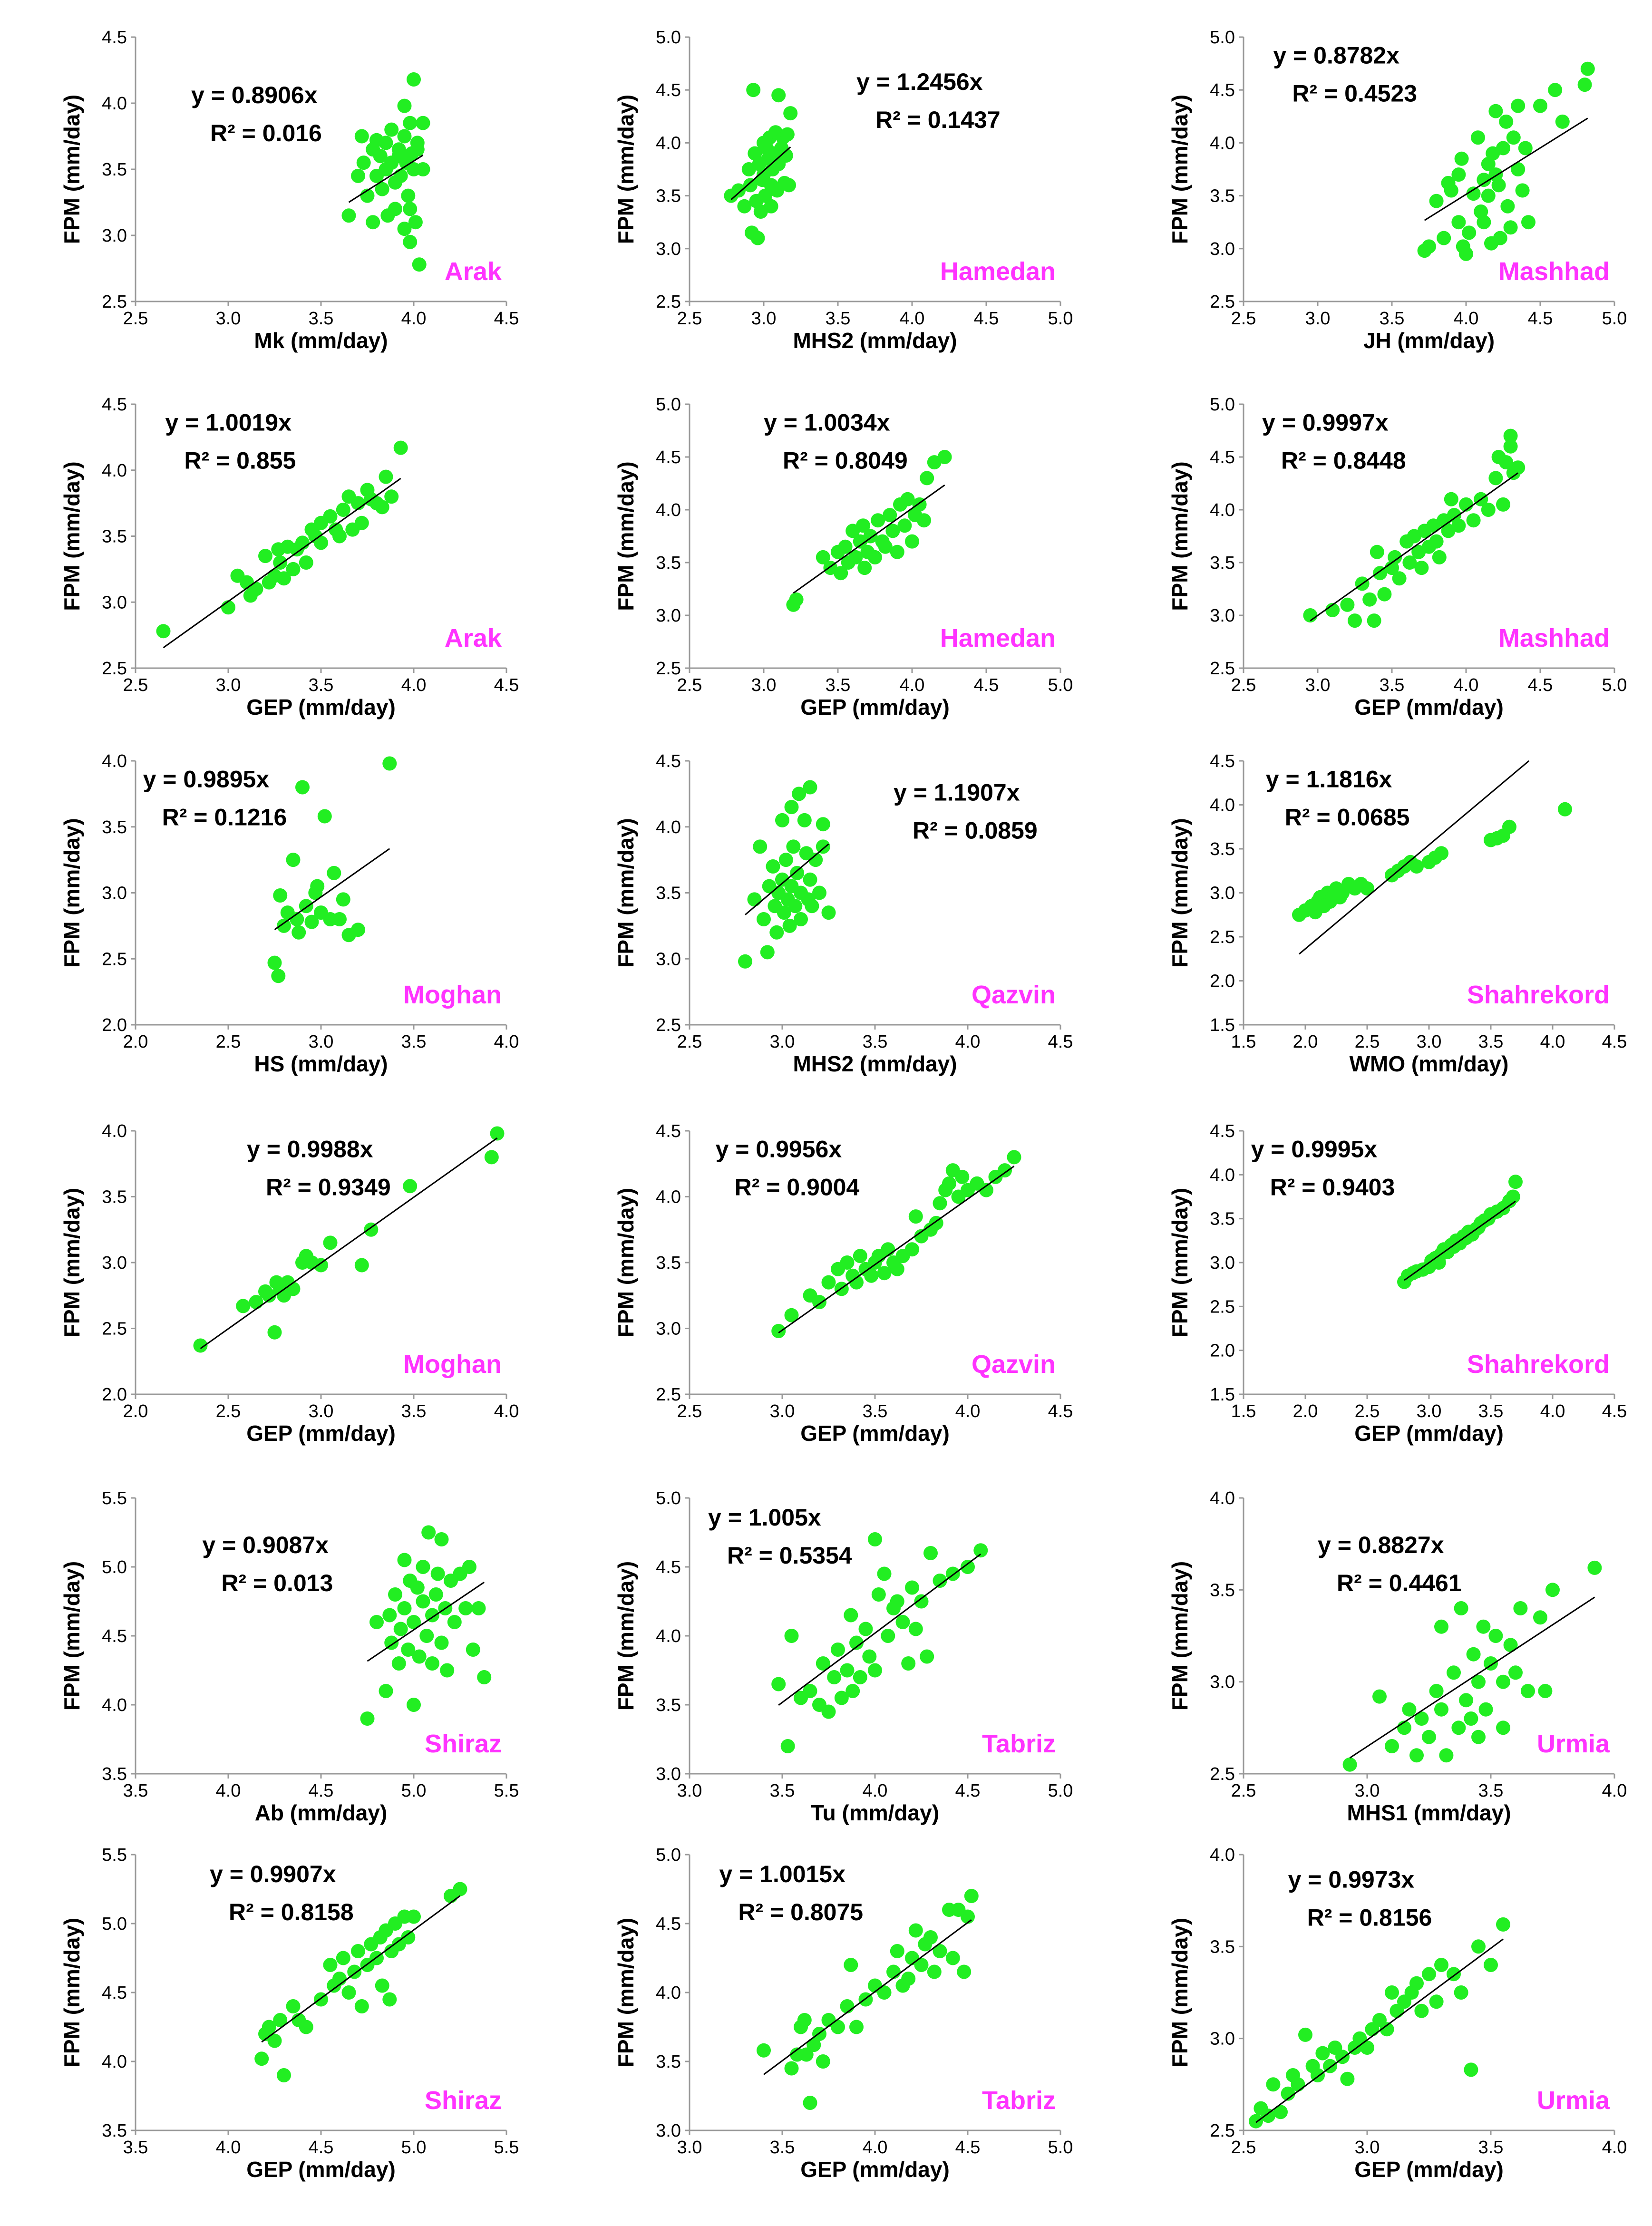 The width and height of the screenshot is (1652, 2226). What do you see at coordinates (114, 1855) in the screenshot?
I see `y-tick-label: 5.5` at bounding box center [114, 1855].